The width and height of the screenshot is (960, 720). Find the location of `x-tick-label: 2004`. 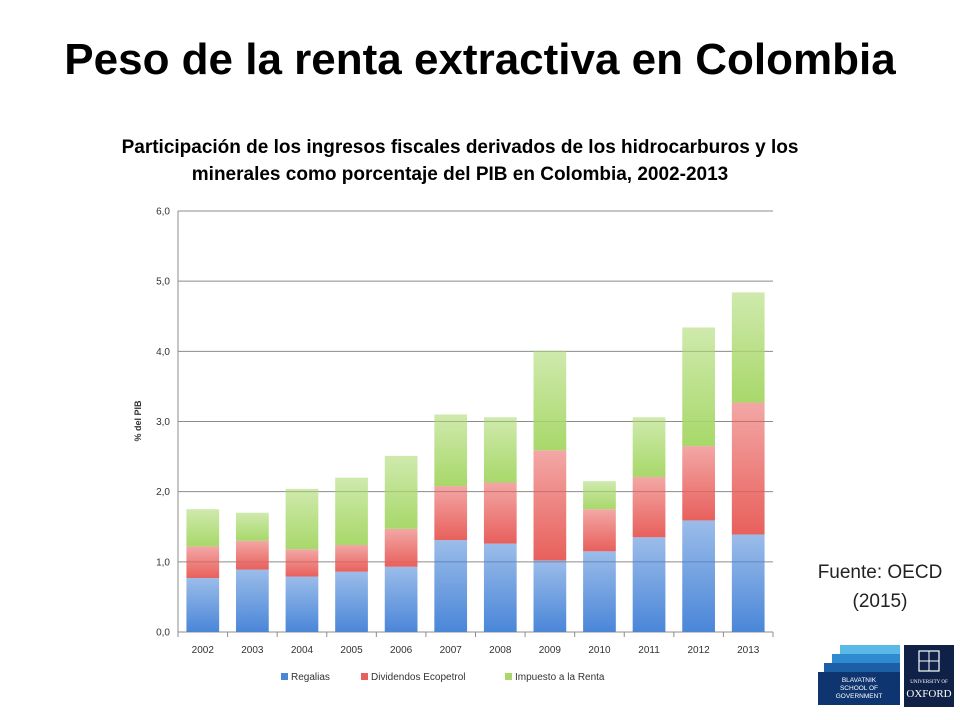

x-tick-label: 2004 is located at coordinates (302, 650).